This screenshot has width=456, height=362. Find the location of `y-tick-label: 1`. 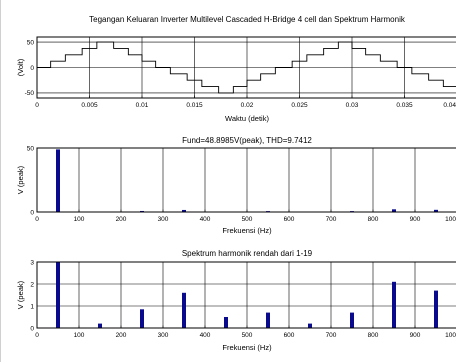

y-tick-label: 1 is located at coordinates (32, 306).